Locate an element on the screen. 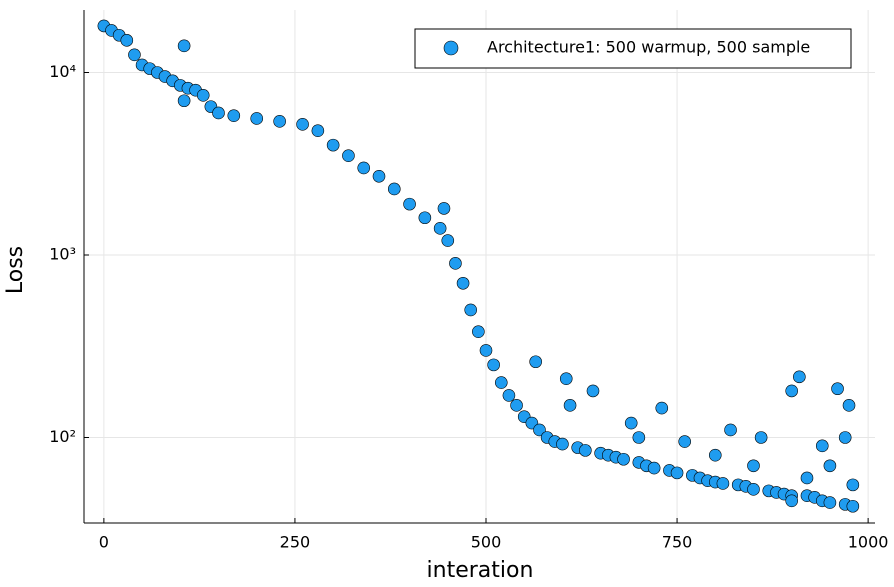 The height and width of the screenshot is (587, 894). y-tick-label: 10² is located at coordinates (62, 436).